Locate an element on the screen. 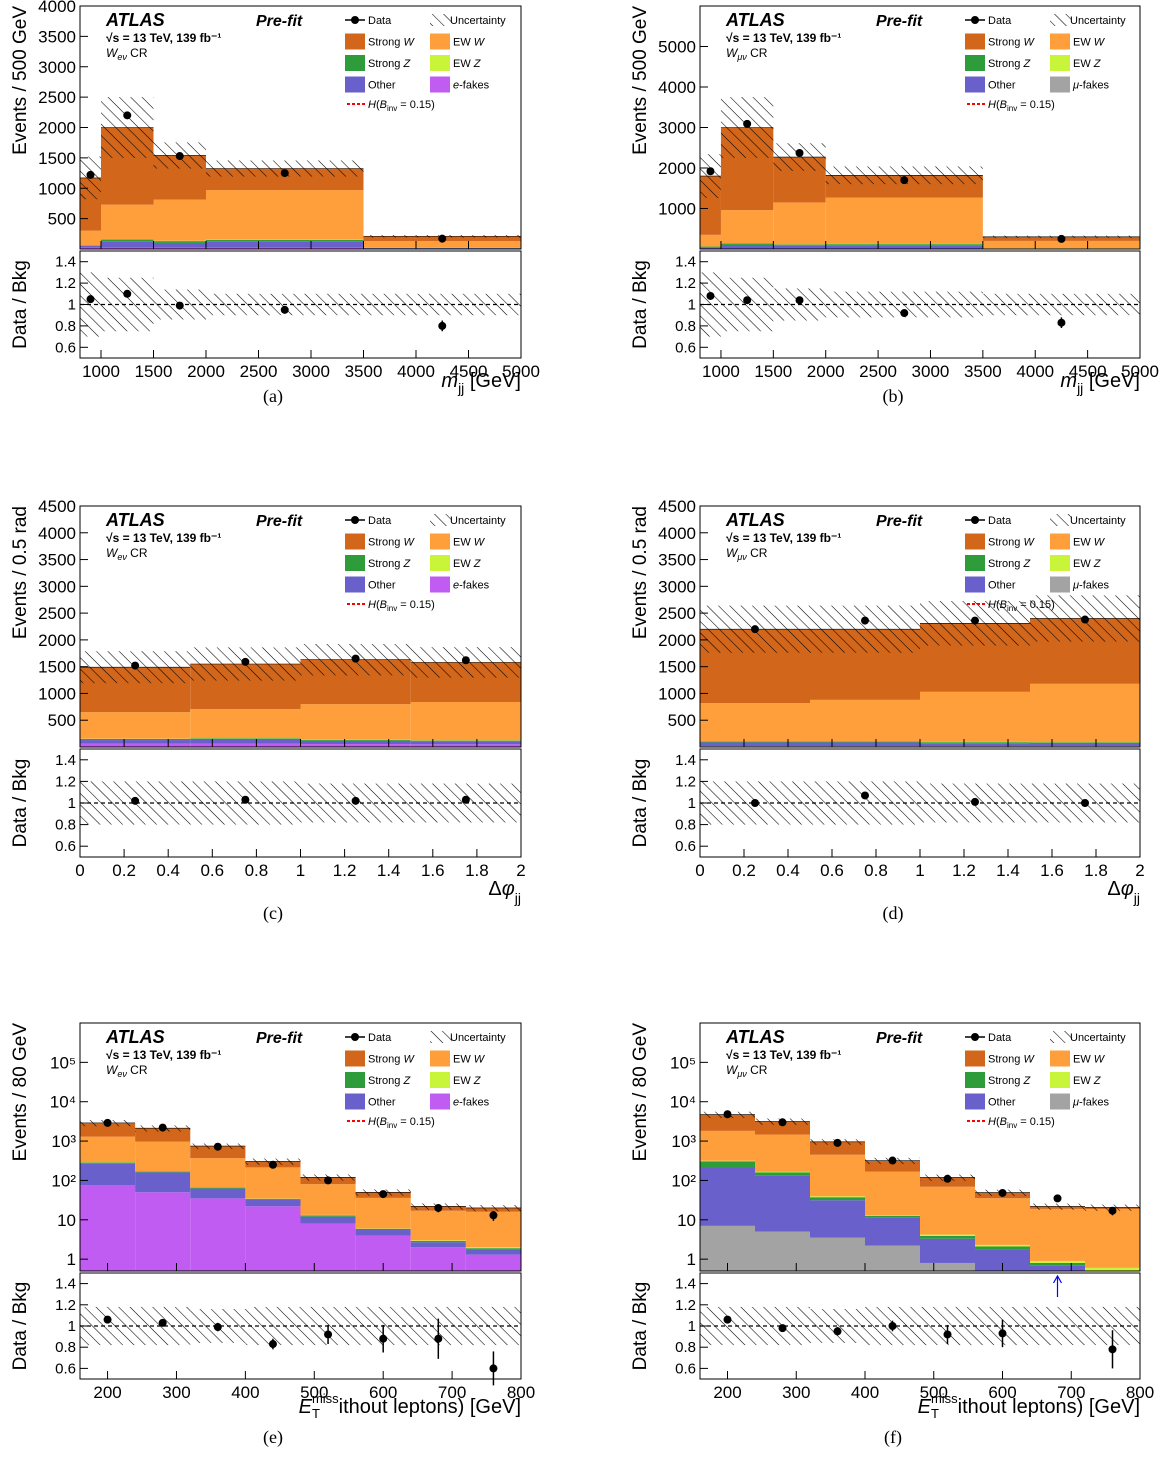 The width and height of the screenshot is (1176, 1458). legend-label-ew-z: EW Z is located at coordinates (1087, 64).